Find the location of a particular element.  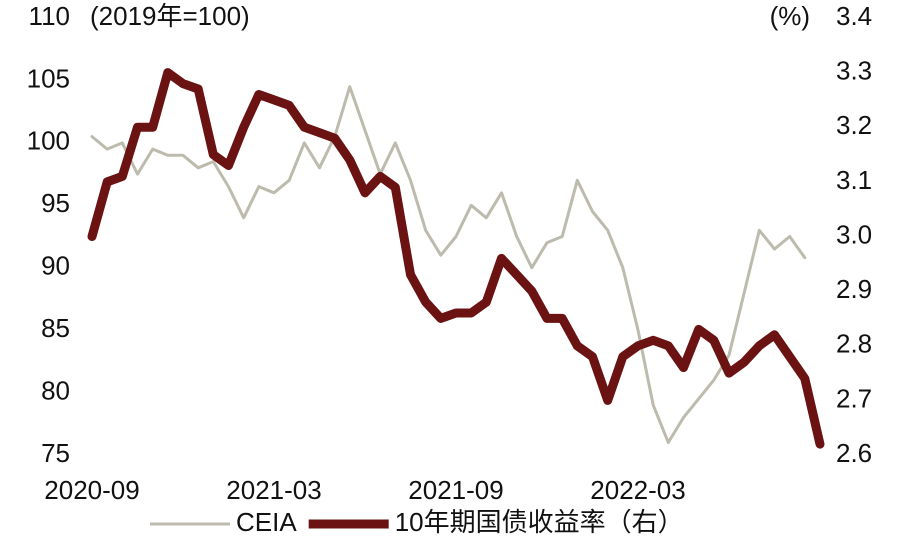

x-tick-label: 2020-09 is located at coordinates (91, 490).